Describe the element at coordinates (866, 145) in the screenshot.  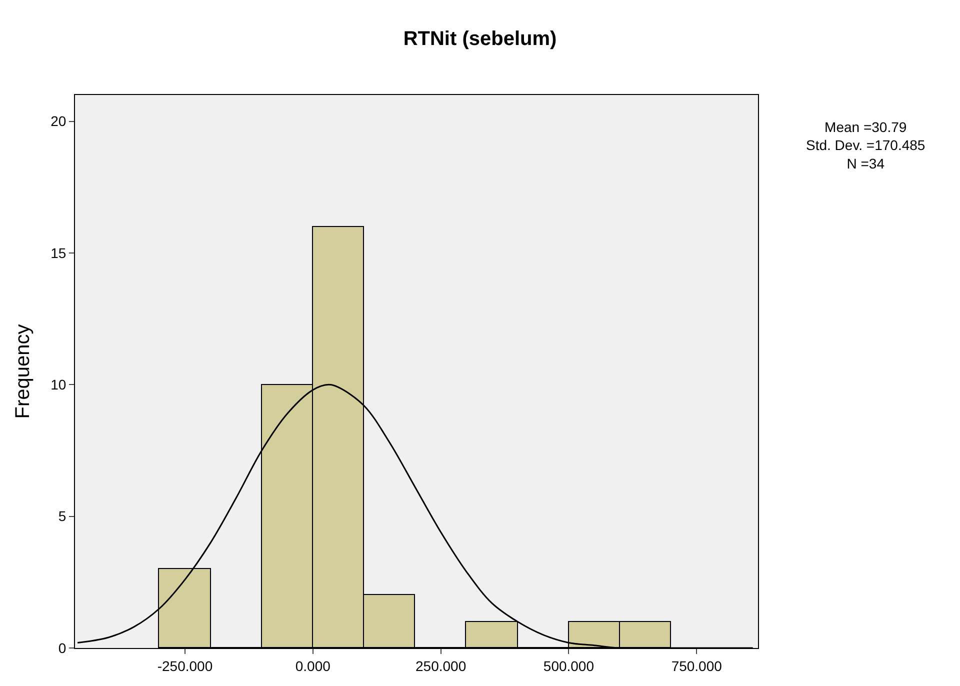
I see `text: Std. Dev. =170.485` at that location.